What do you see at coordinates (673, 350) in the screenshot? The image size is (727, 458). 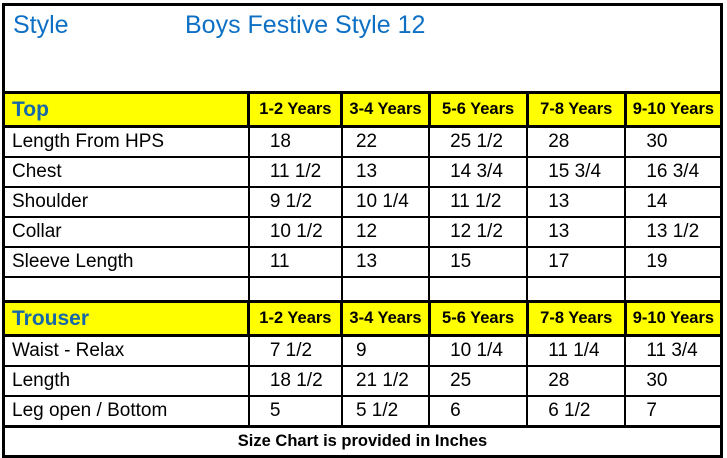 I see `cell-value: 11 3/4` at bounding box center [673, 350].